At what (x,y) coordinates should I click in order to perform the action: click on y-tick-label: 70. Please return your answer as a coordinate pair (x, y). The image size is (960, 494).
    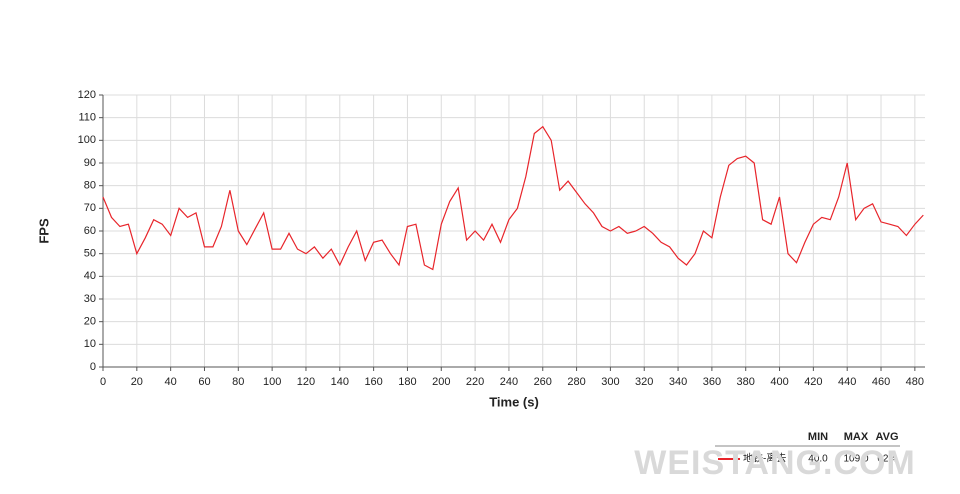
    Looking at the image, I should click on (90, 208).